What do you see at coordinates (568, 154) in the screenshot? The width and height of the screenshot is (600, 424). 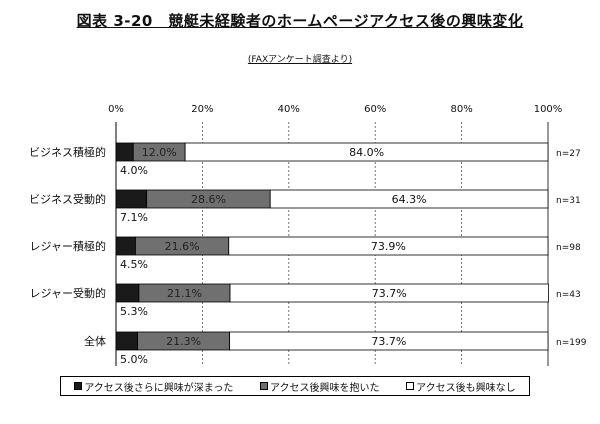 I see `sample-size-label: n=27` at bounding box center [568, 154].